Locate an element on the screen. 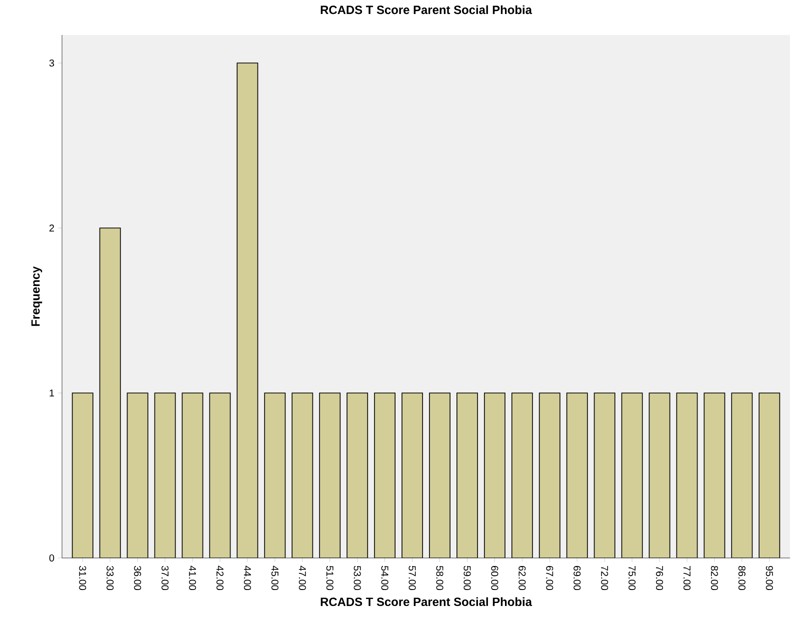 This screenshot has height=638, width=801. x-tick-label: 77.00 is located at coordinates (687, 578).